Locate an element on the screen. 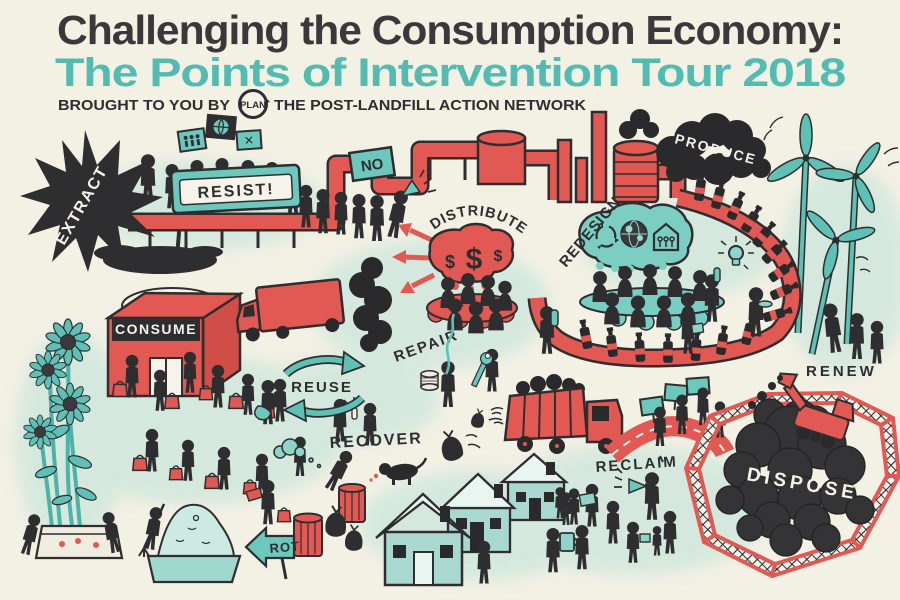  waste-transport-scene is located at coordinates (530, 419).